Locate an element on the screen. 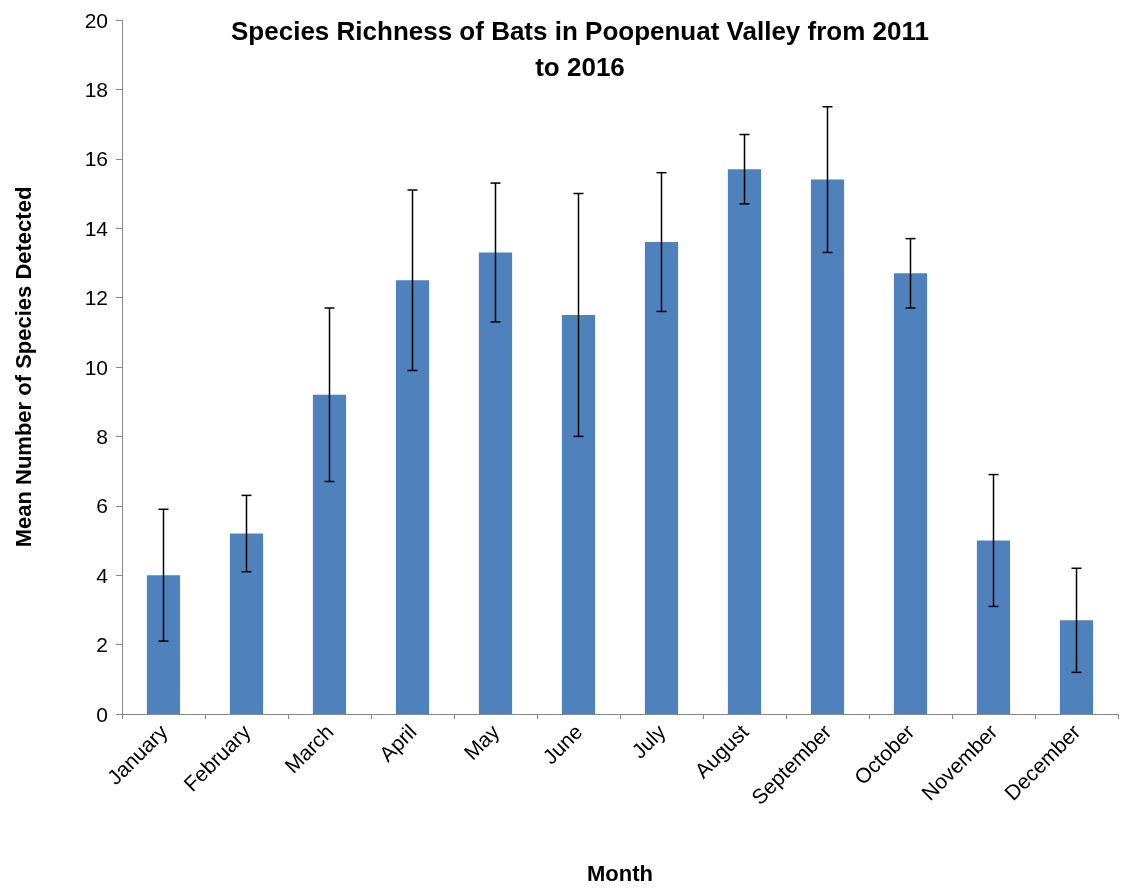  y-tick-label: 10 is located at coordinates (96, 367).